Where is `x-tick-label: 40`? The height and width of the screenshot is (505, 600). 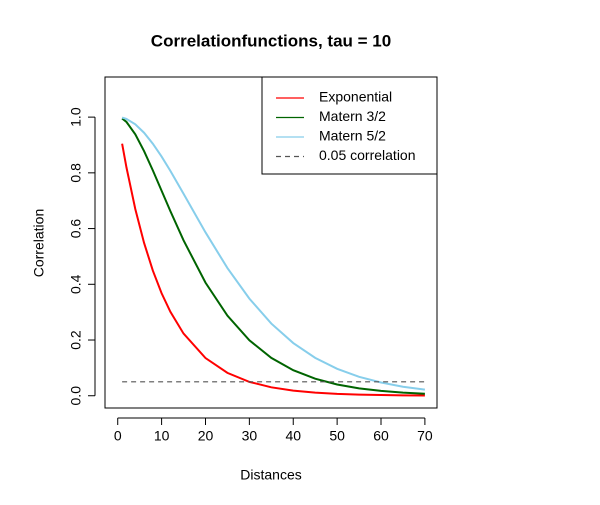
x-tick-label: 40 is located at coordinates (293, 436).